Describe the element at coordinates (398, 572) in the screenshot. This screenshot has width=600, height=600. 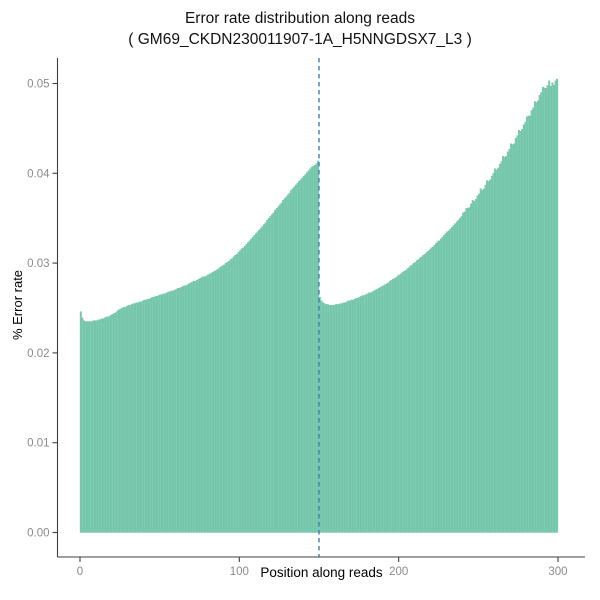
I see `x-tick-label: 200` at that location.